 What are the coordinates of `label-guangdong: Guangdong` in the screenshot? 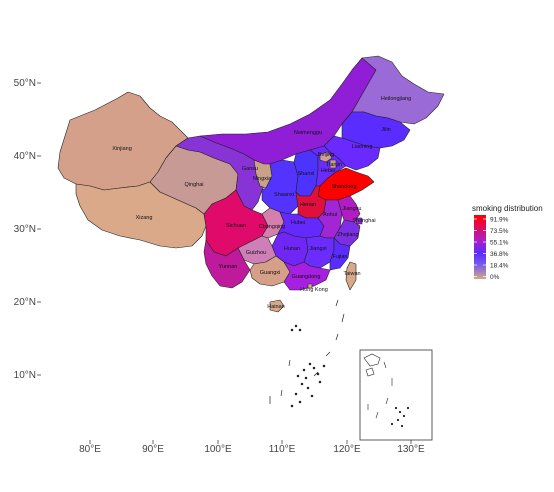 It's located at (306, 277).